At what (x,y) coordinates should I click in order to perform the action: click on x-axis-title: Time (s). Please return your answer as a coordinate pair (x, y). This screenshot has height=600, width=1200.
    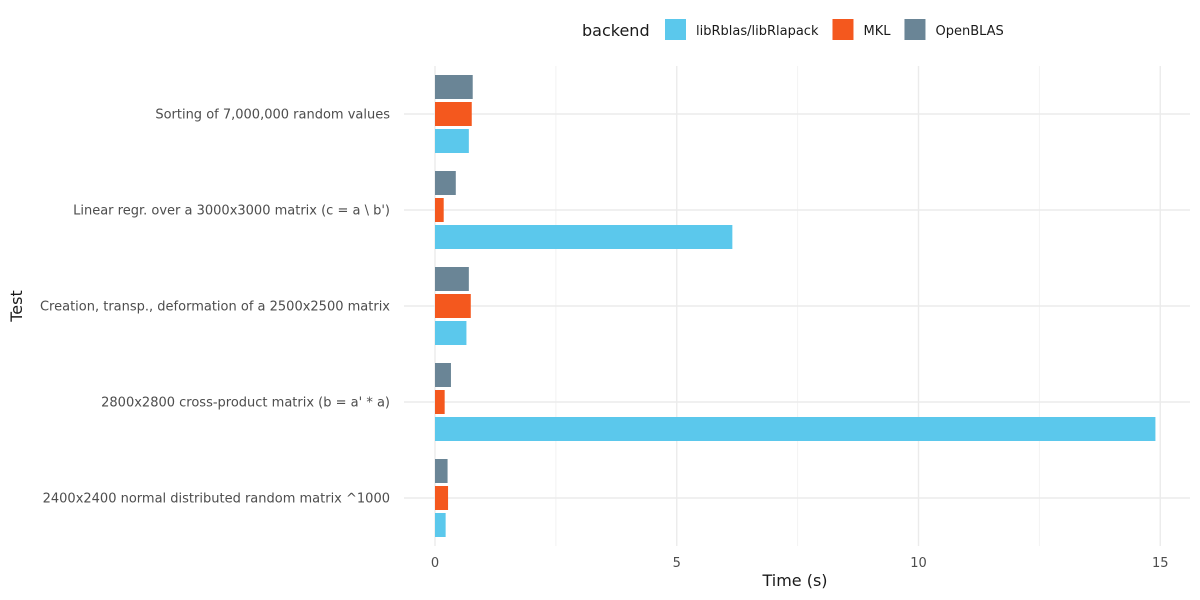
    Looking at the image, I should click on (794, 580).